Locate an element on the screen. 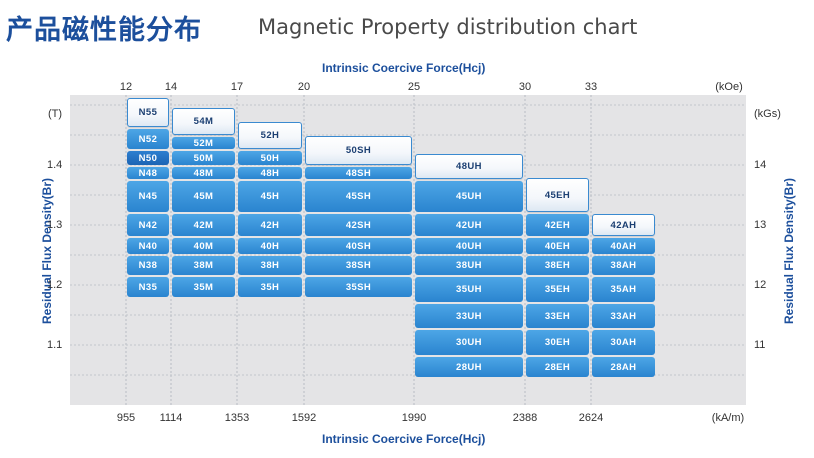 The width and height of the screenshot is (814, 458). x-top-tick-label: 17 is located at coordinates (237, 87).